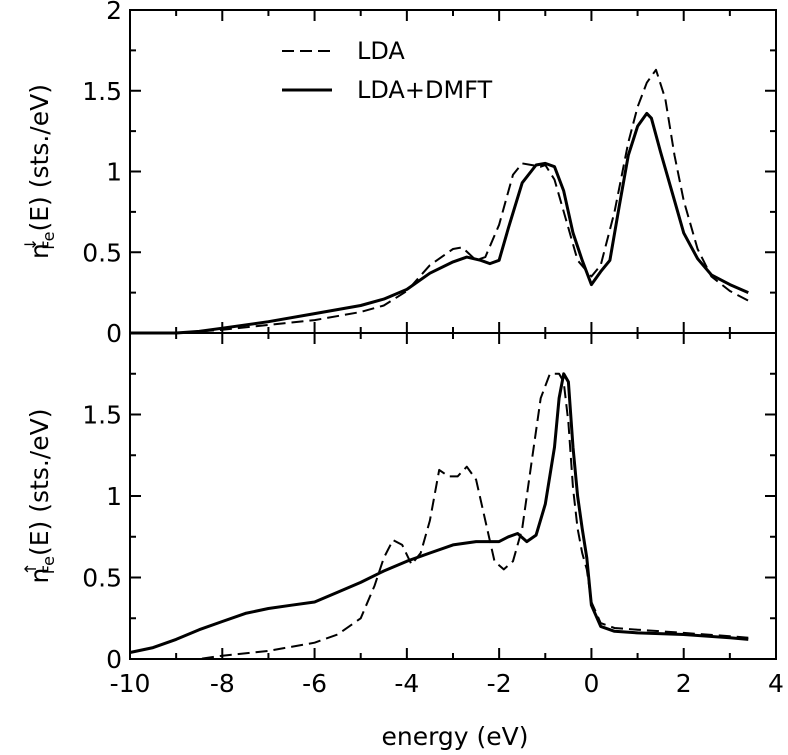  I want to click on y-axis-label-spin-arrow: ↓, so click(30, 244).